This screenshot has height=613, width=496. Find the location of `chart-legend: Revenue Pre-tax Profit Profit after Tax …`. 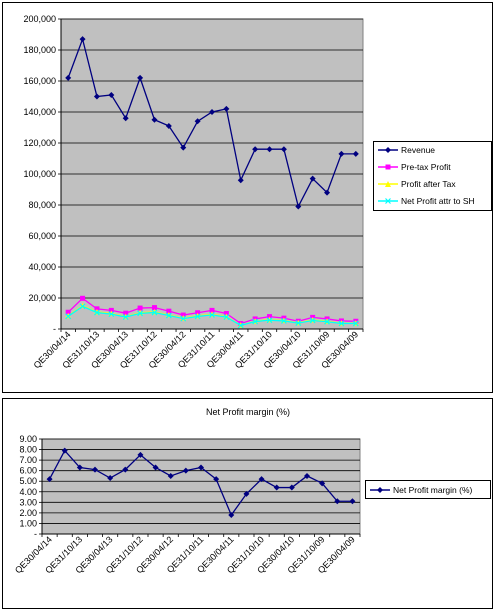

chart-legend: Revenue Pre-tax Profit Profit after Tax … is located at coordinates (432, 176).